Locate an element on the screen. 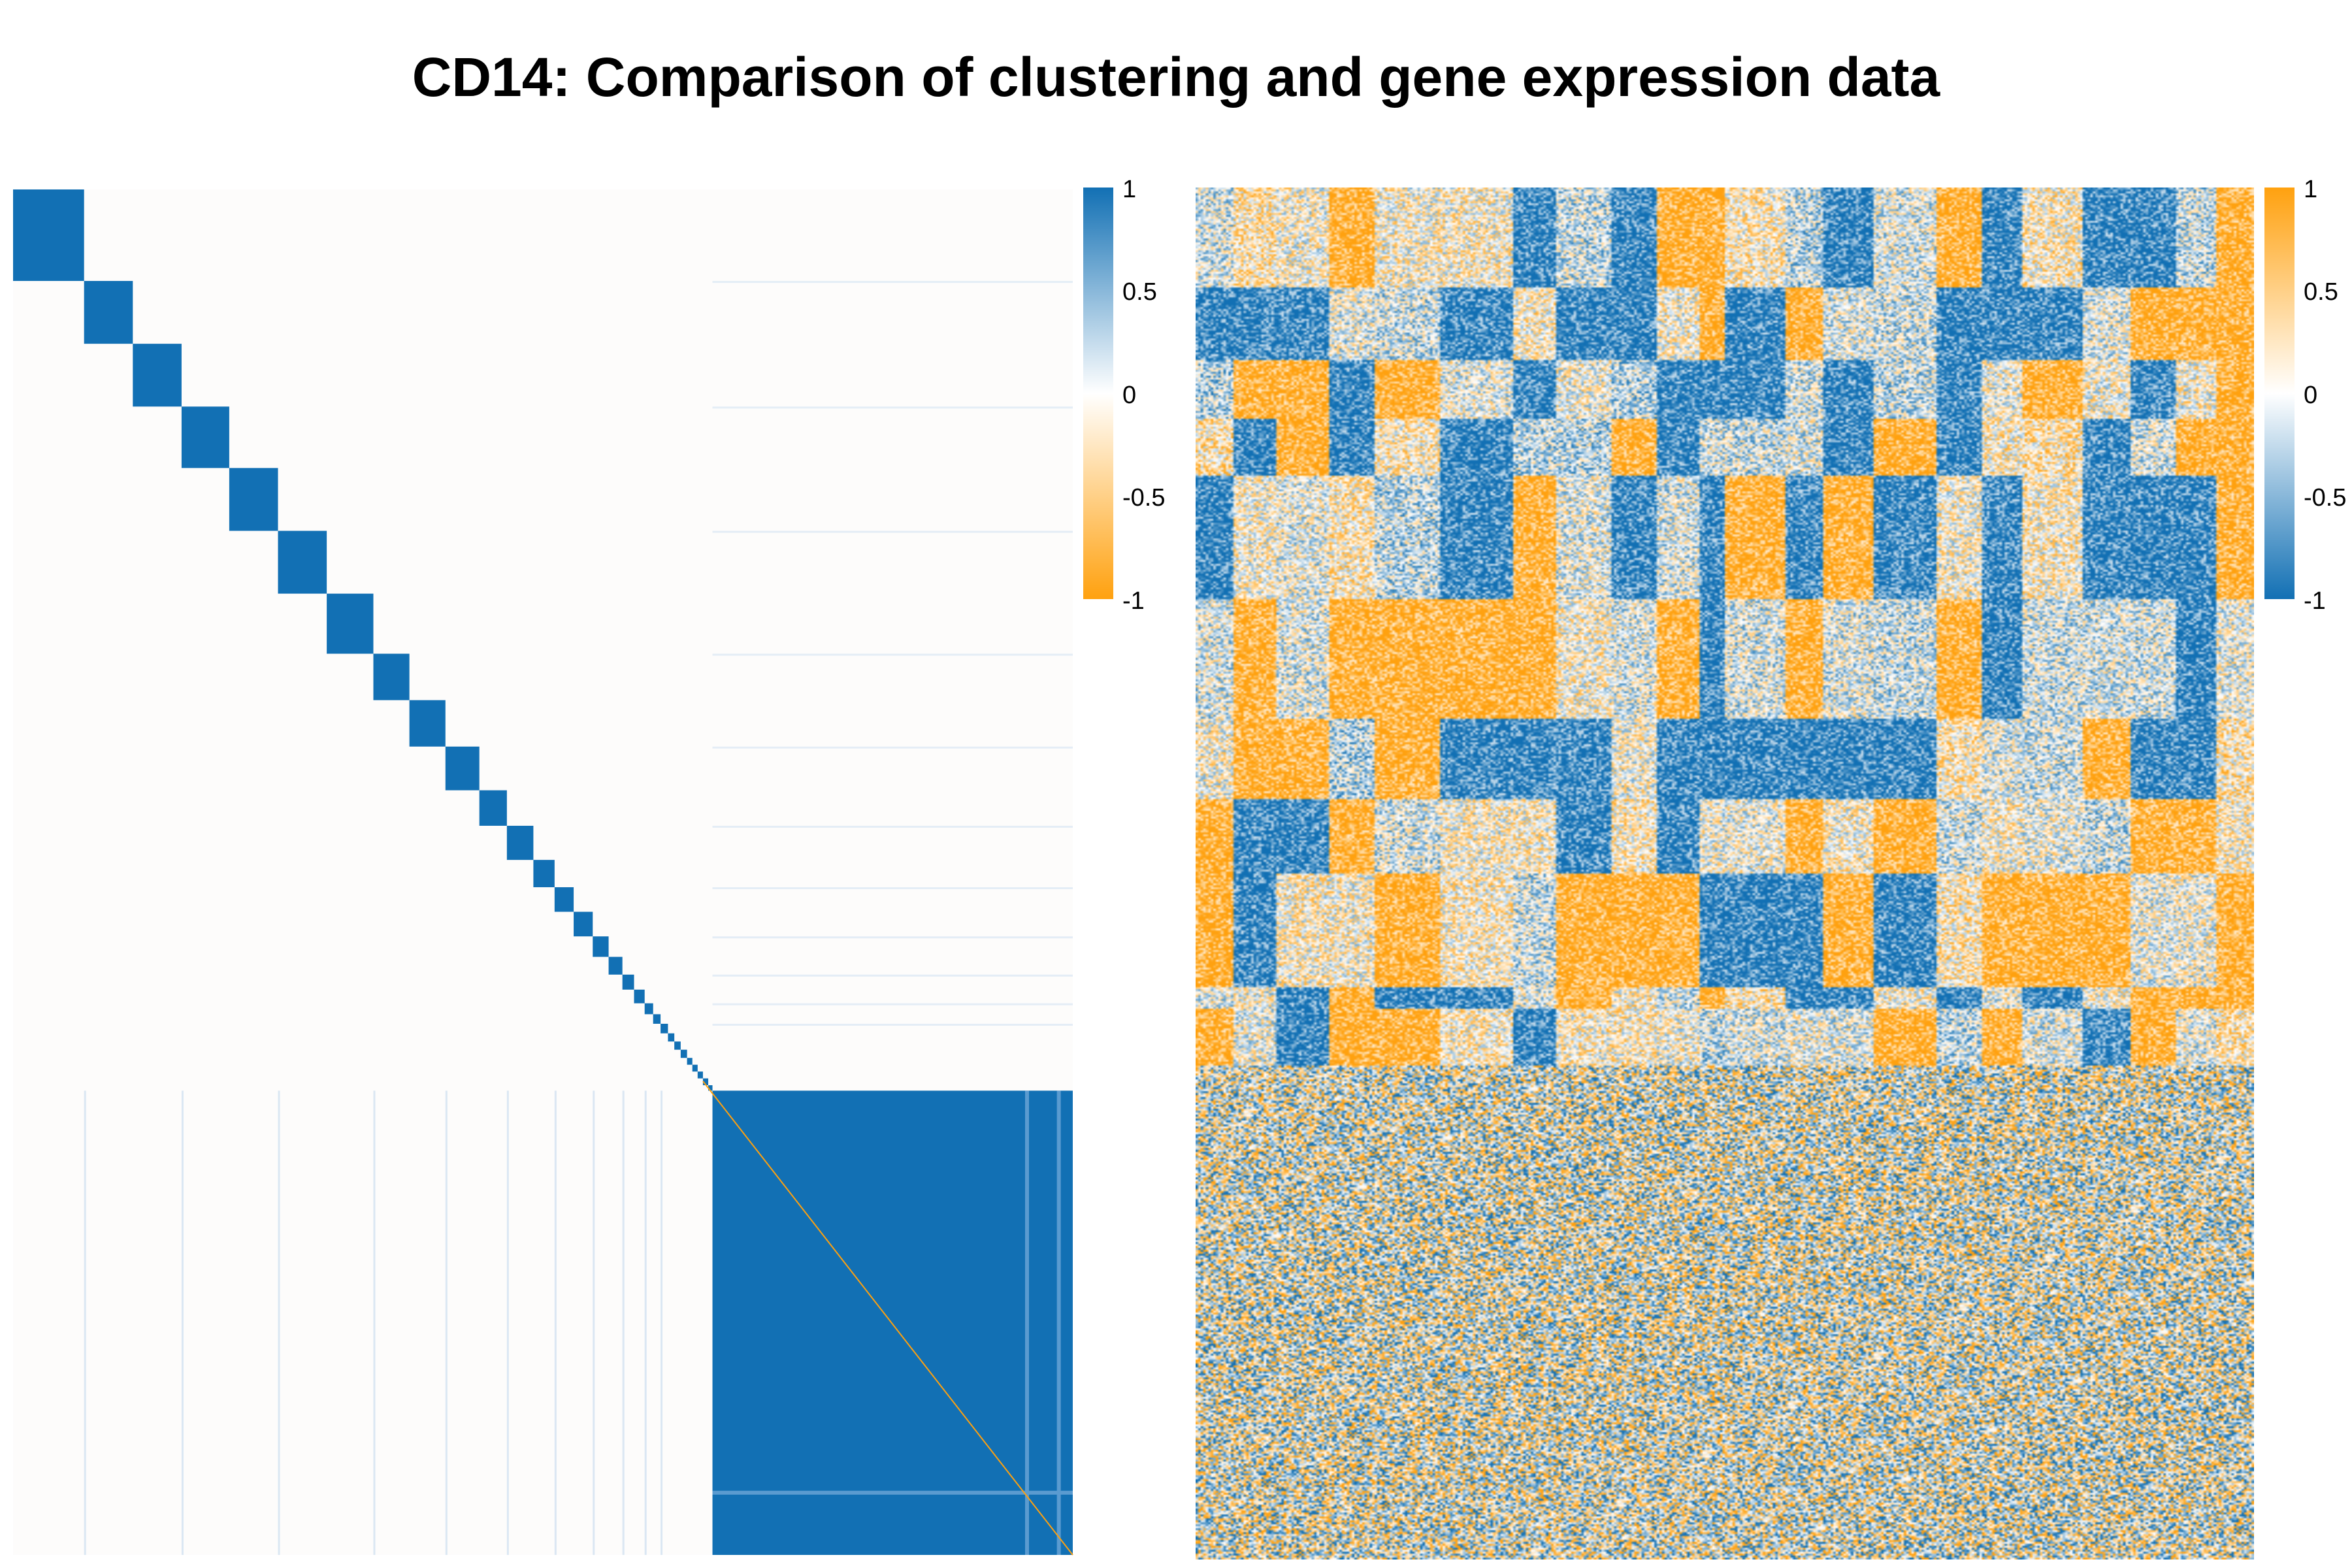 The height and width of the screenshot is (1568, 2352). clustering-colorbar-tick: -0.5 is located at coordinates (1143, 498).